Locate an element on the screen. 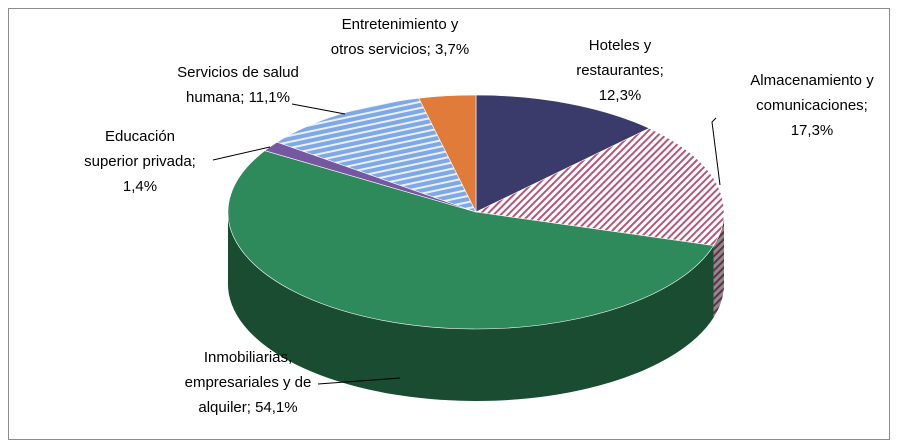 Image resolution: width=899 pixels, height=448 pixels. category-label: Almacenamiento y comunicaciones; is located at coordinates (812, 93).